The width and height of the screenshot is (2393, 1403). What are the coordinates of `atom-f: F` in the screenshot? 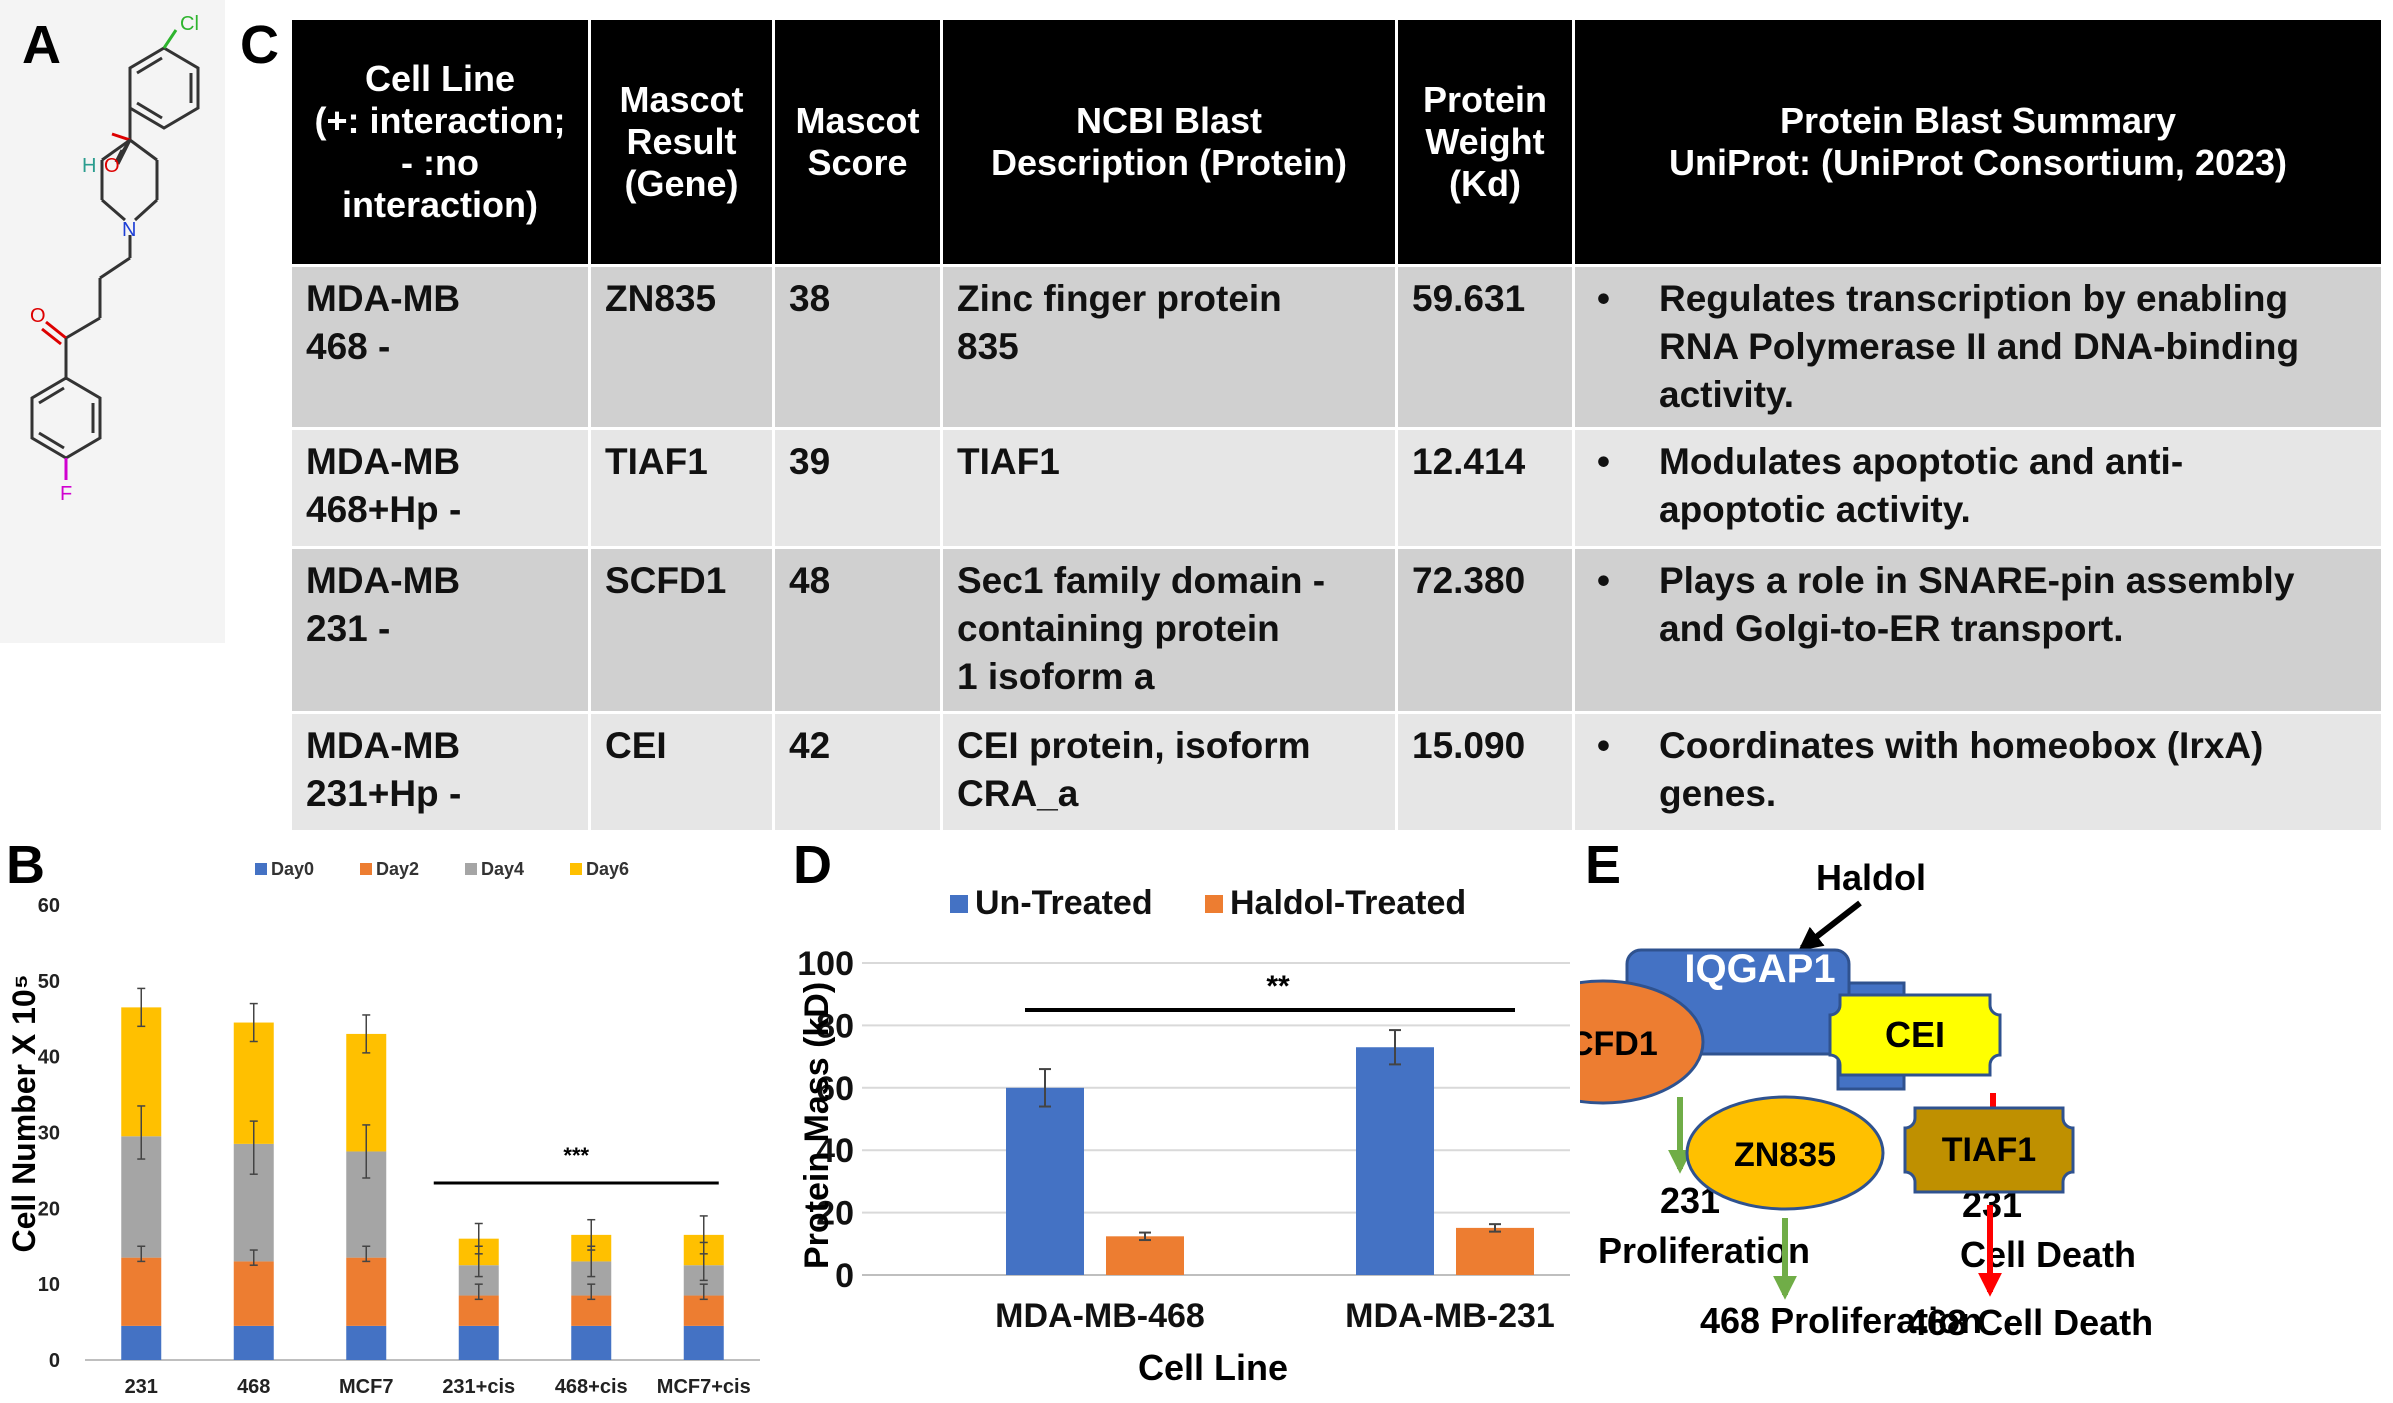 It's located at (66, 494).